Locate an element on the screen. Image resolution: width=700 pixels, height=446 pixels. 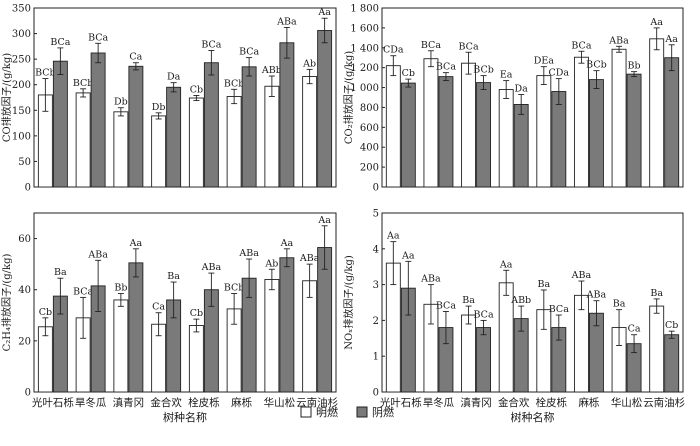
y-axis-label: NOₓ排放因子/(g/kg) is located at coordinates (348, 302).